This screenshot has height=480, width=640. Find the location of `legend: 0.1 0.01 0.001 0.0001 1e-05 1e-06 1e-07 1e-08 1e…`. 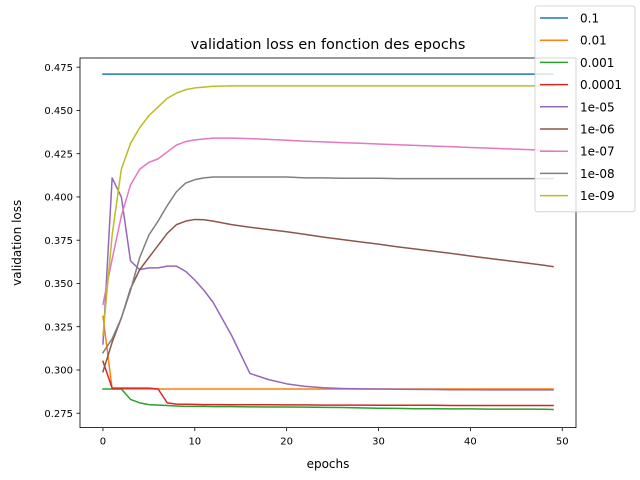

legend: 0.1 0.01 0.001 0.0001 1e-05 1e-06 1e-07 1e-08 1e… is located at coordinates (585, 109).